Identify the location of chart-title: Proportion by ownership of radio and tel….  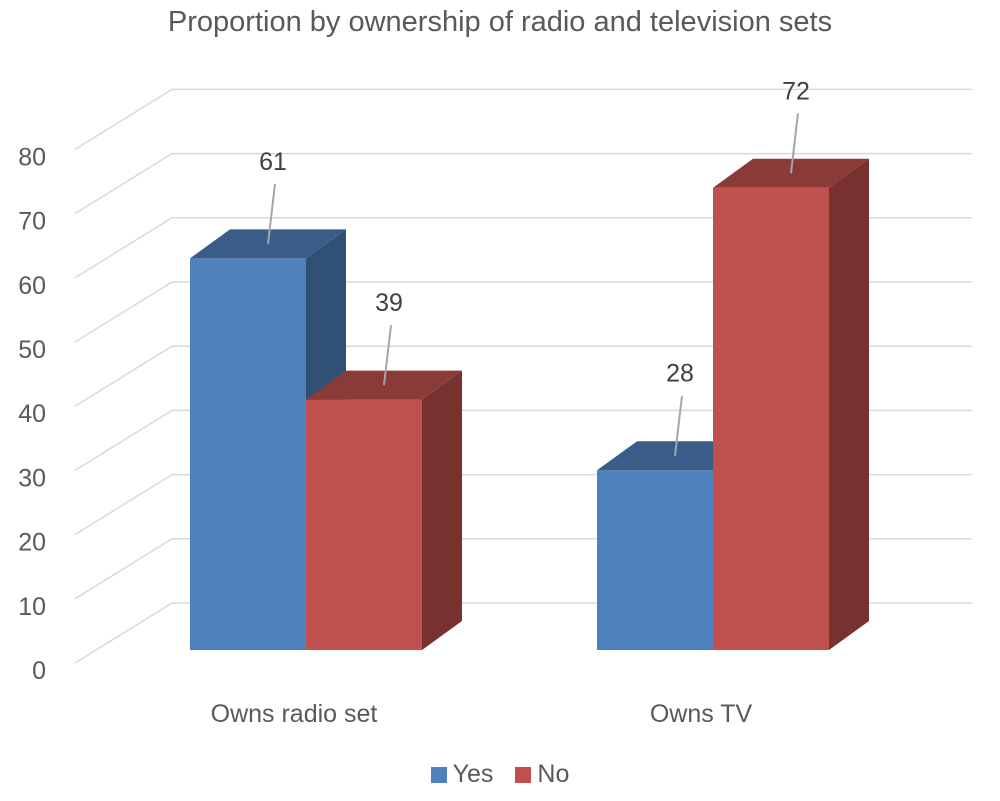
(500, 22).